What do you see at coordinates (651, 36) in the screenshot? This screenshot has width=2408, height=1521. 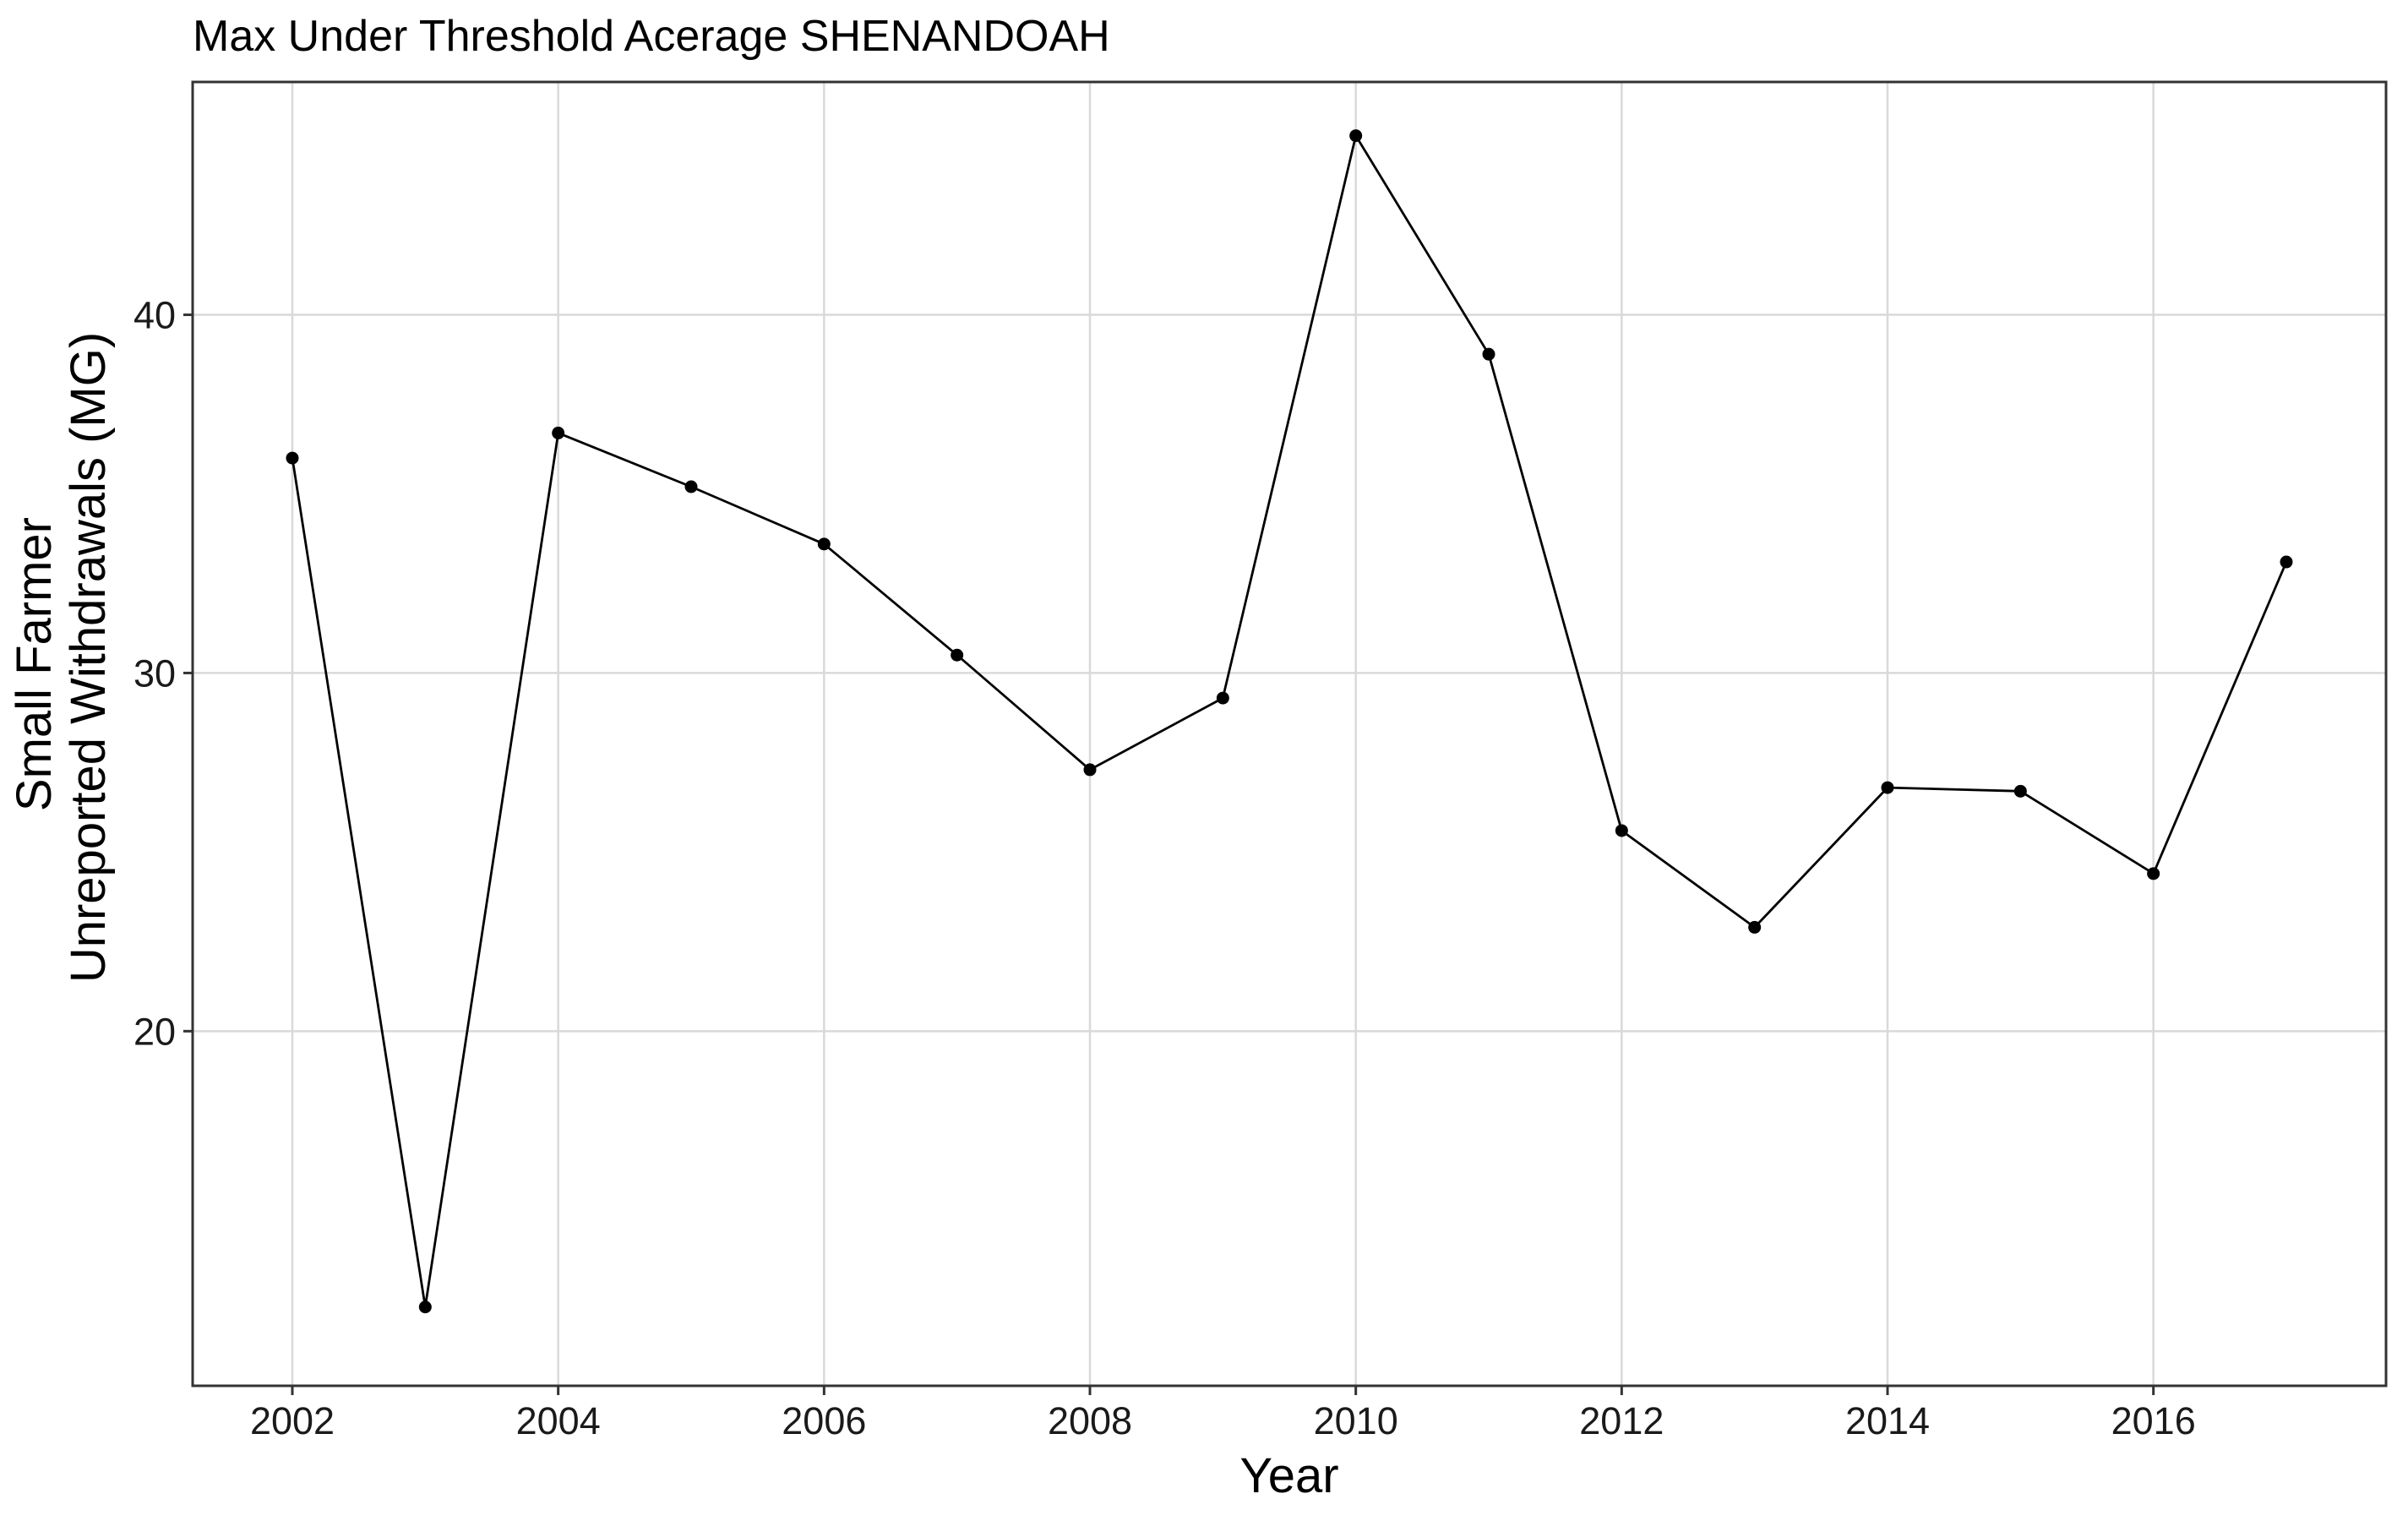 I see `chart-title: Max Under Threshold Acerage SHENANDOAH` at bounding box center [651, 36].